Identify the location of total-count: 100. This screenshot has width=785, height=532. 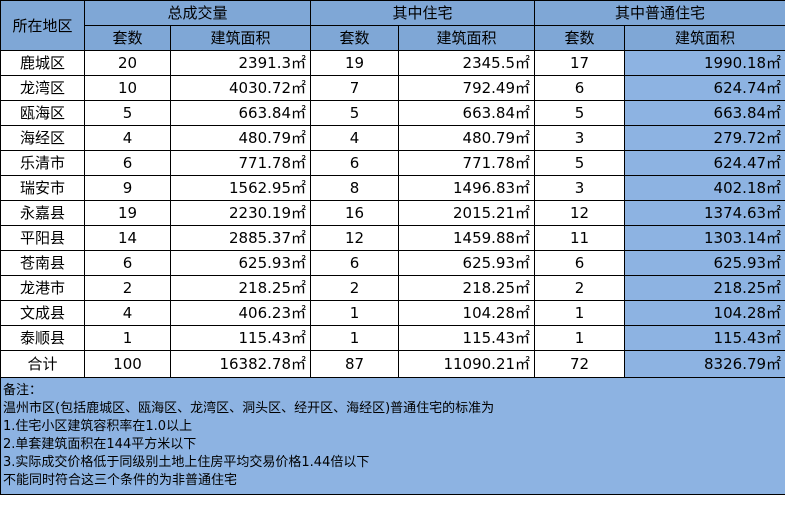
(127, 364).